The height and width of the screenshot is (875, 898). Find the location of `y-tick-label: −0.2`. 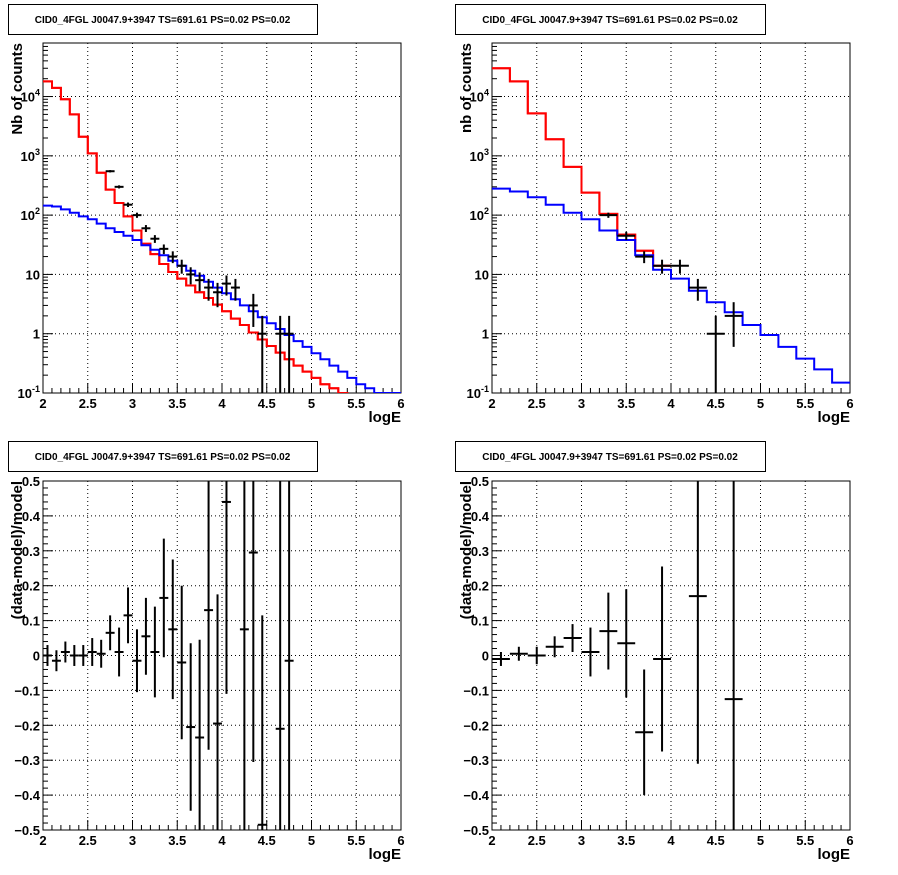

y-tick-label: −0.2 is located at coordinates (27, 725).